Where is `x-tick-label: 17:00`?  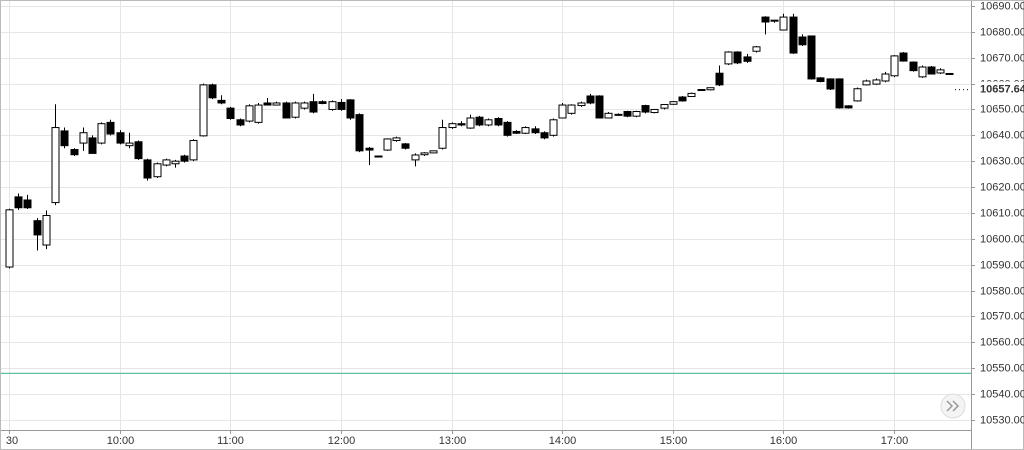
x-tick-label: 17:00 is located at coordinates (895, 441).